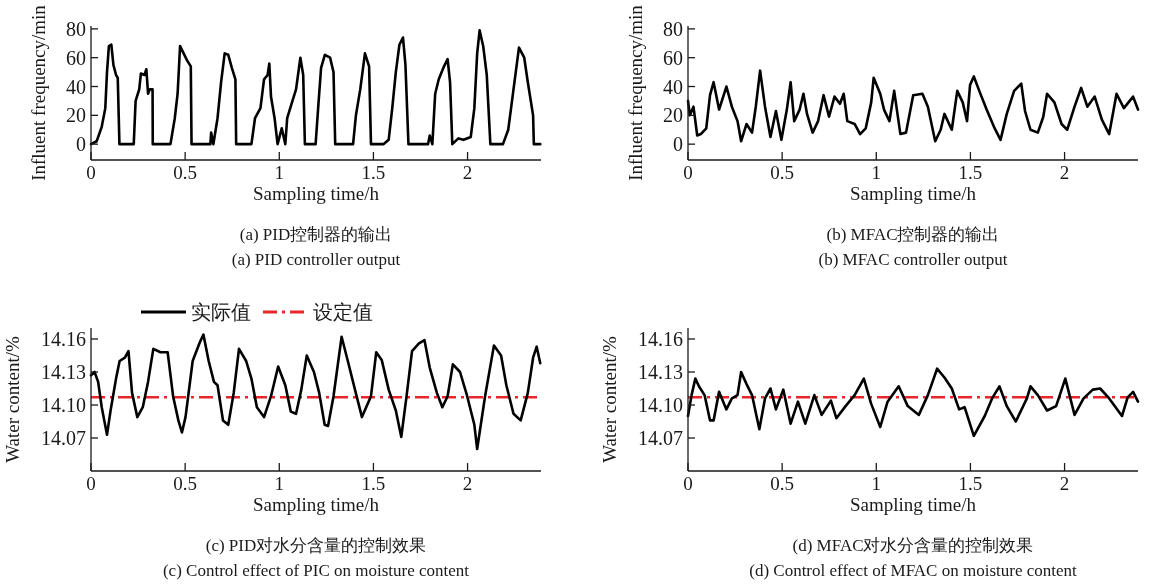 Image resolution: width=1164 pixels, height=587 pixels. Describe the element at coordinates (913, 234) in the screenshot. I see `text: (b) MFAC控制器的输出` at that location.